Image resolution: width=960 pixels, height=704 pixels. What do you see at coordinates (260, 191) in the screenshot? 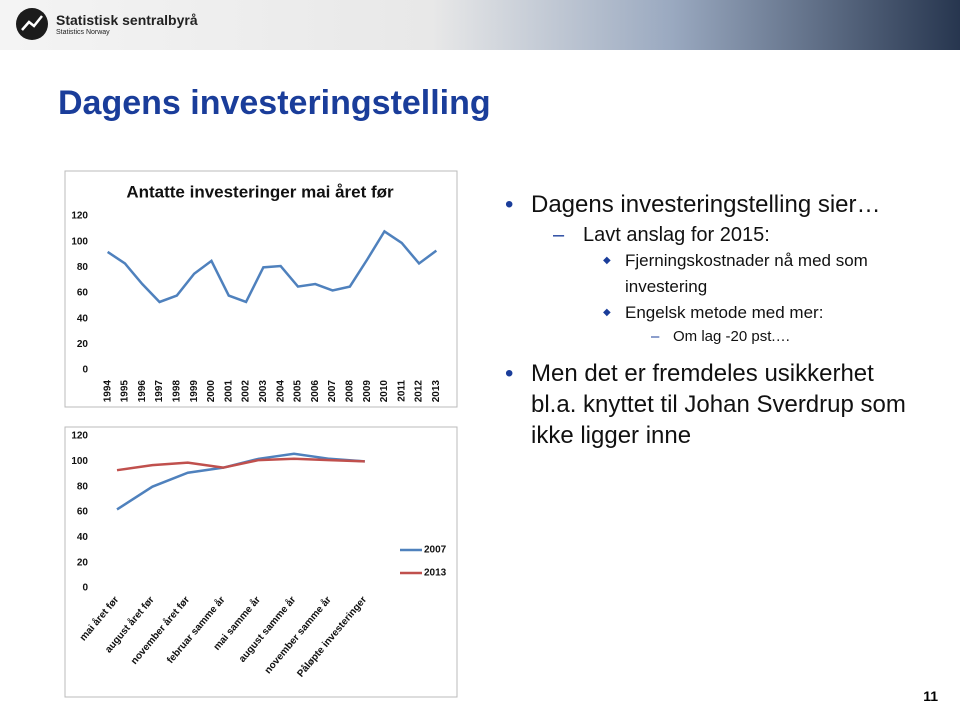
I see `chart-title: Antatte investeringer mai året før` at bounding box center [260, 191].